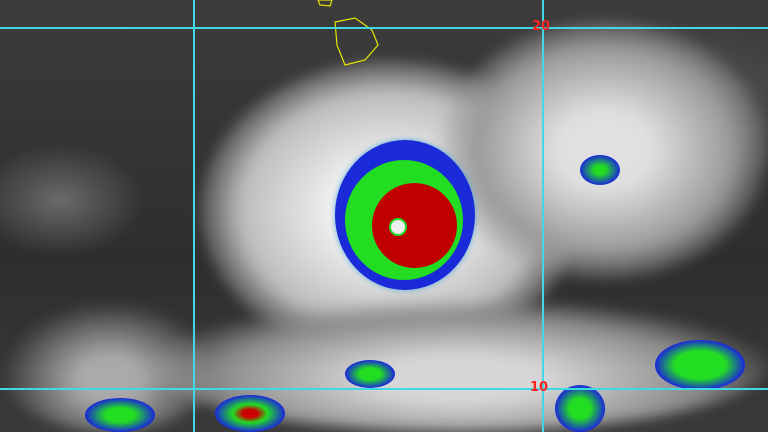 The image size is (768, 432). What do you see at coordinates (414, 225) in the screenshot?
I see `storm-red-core` at bounding box center [414, 225].